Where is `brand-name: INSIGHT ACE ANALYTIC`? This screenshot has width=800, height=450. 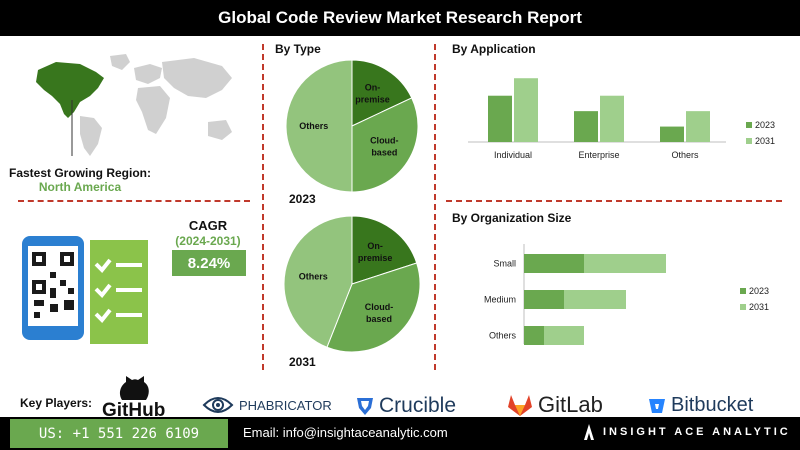
brand-name: INSIGHT ACE ANALYTIC is located at coordinates (687, 432).